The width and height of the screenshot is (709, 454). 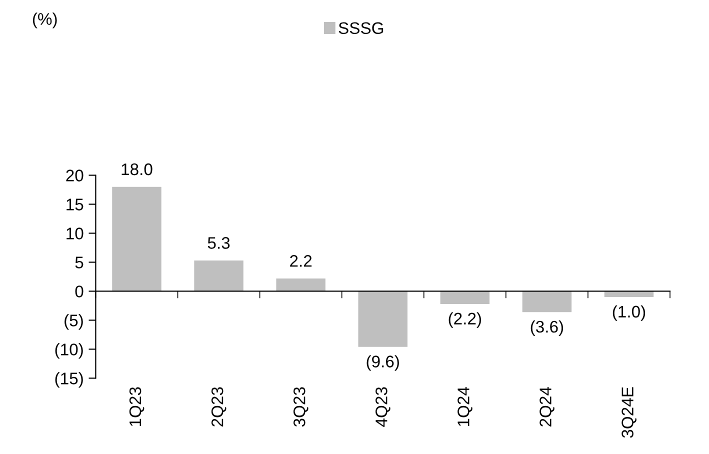 I want to click on data-label: (1.0), so click(x=629, y=313).